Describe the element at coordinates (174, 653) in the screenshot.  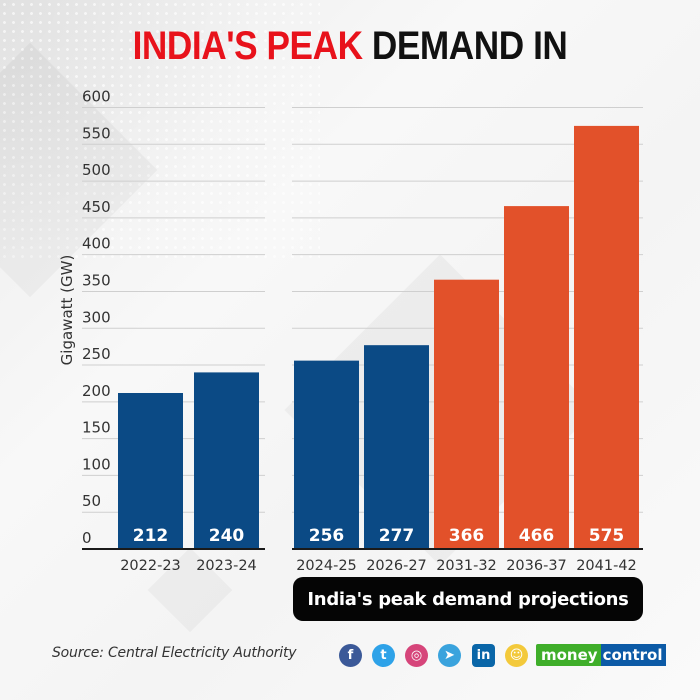
I see `source-note: Source: Central Electricity Authority` at that location.